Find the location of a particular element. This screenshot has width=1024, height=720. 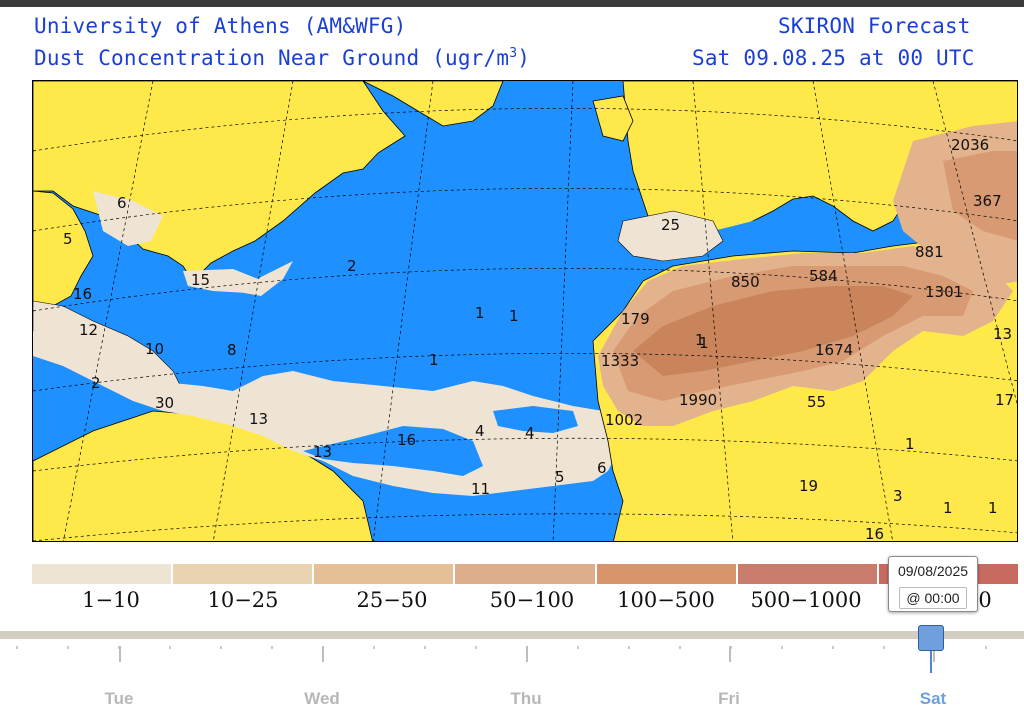

value-label: 30 is located at coordinates (164, 403).